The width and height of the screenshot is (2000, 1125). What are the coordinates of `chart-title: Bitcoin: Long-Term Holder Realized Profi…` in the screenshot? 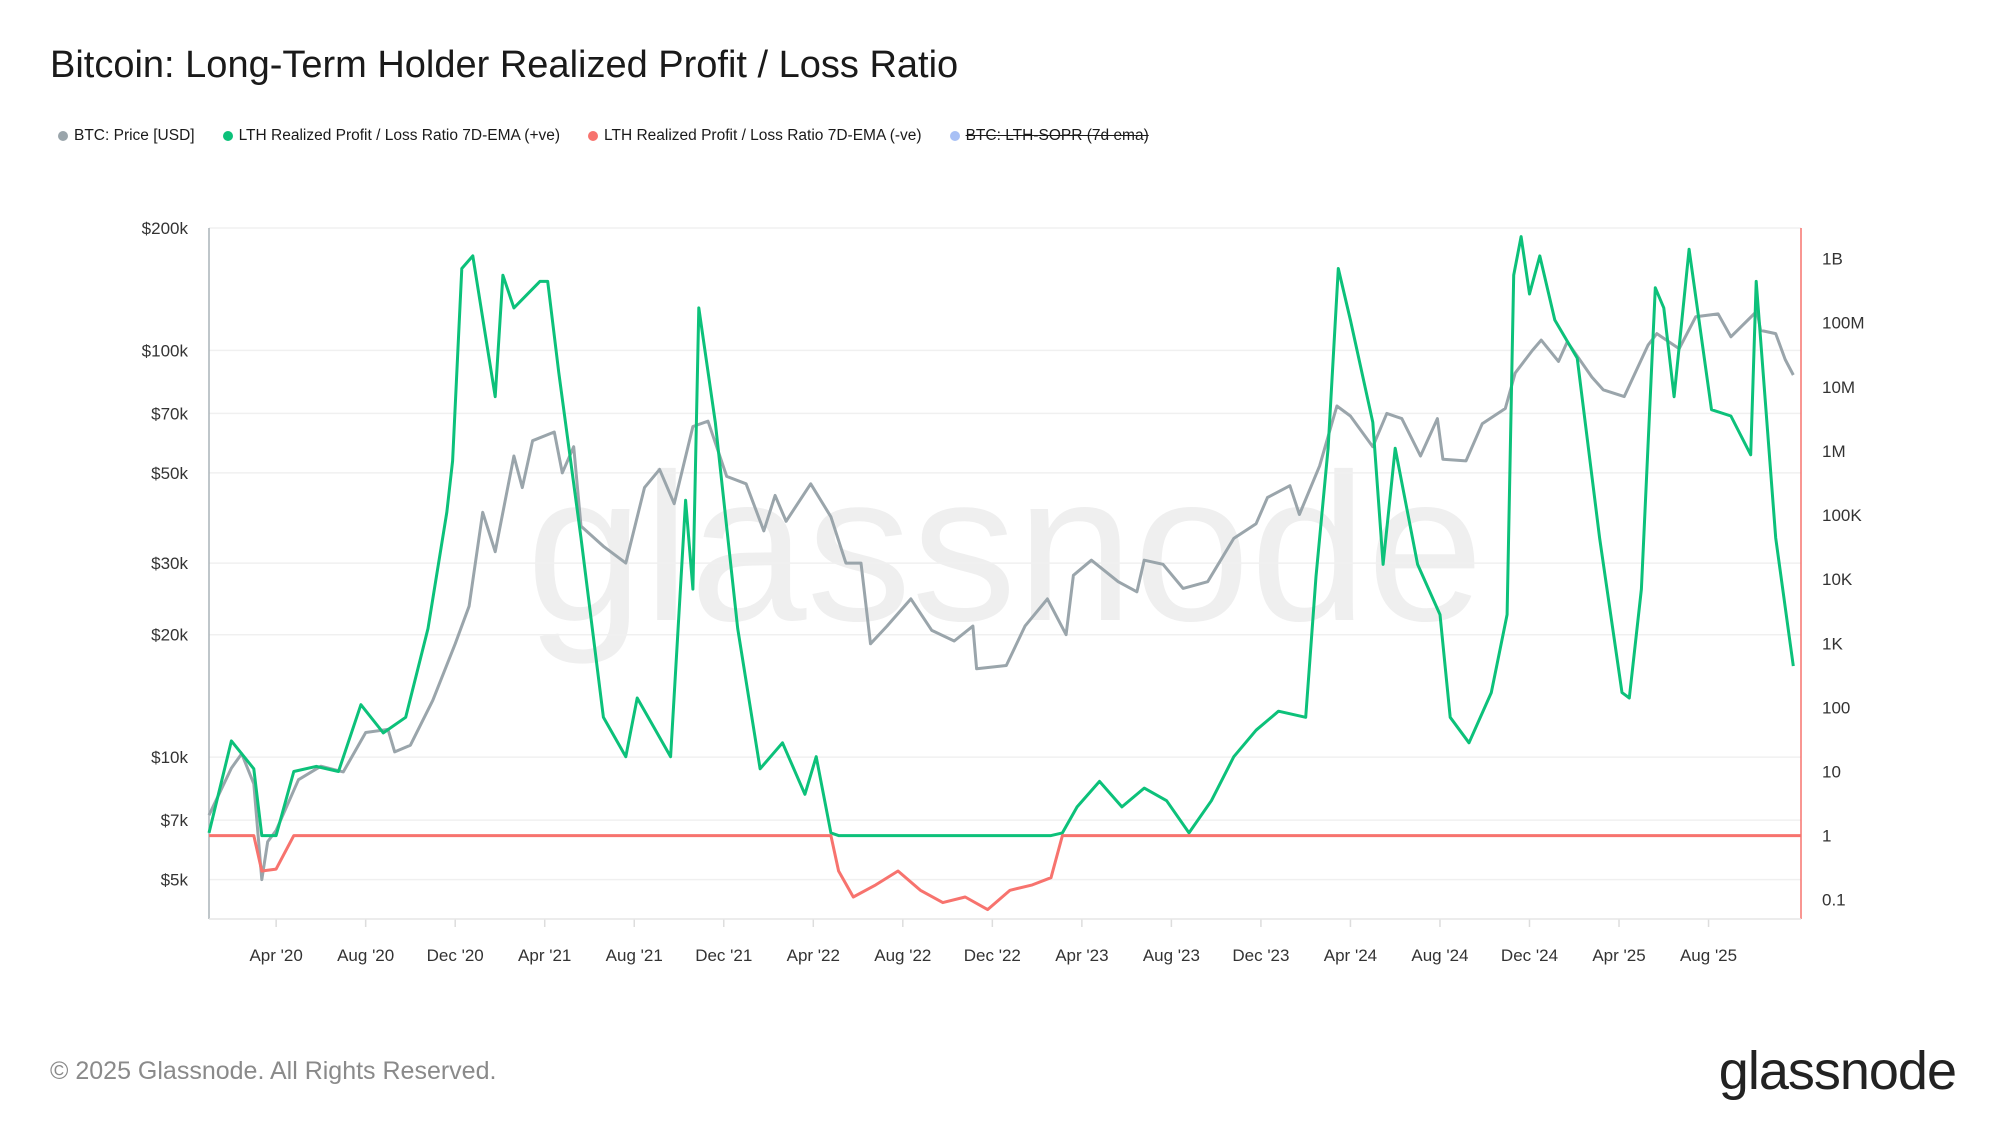 It's located at (504, 65).